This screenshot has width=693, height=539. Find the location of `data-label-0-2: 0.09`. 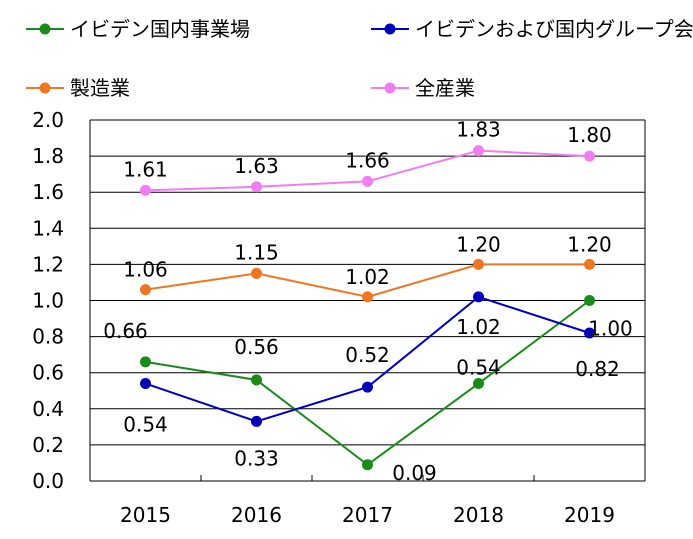

data-label-0-2: 0.09 is located at coordinates (414, 473).